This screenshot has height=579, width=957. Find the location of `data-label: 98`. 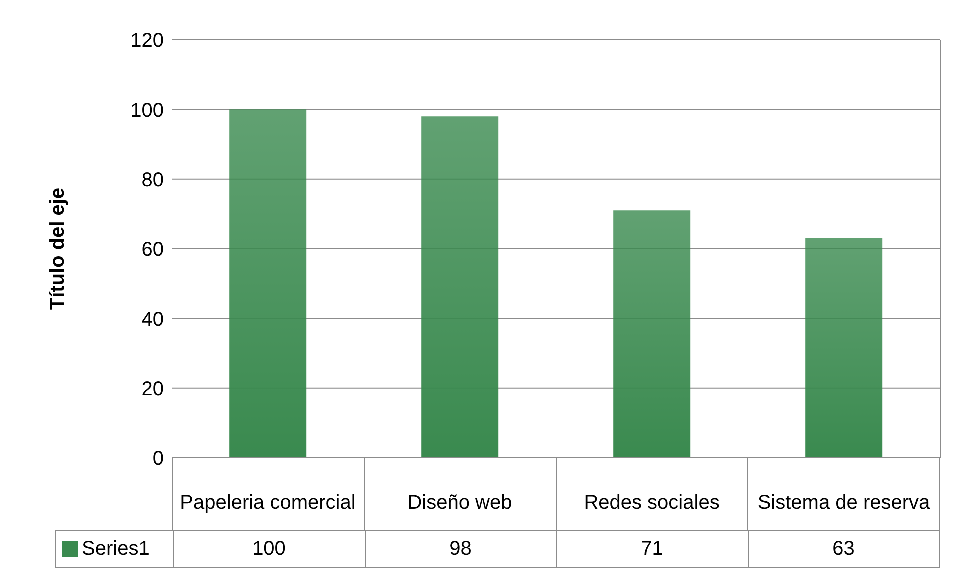

data-label: 98 is located at coordinates (460, 549).